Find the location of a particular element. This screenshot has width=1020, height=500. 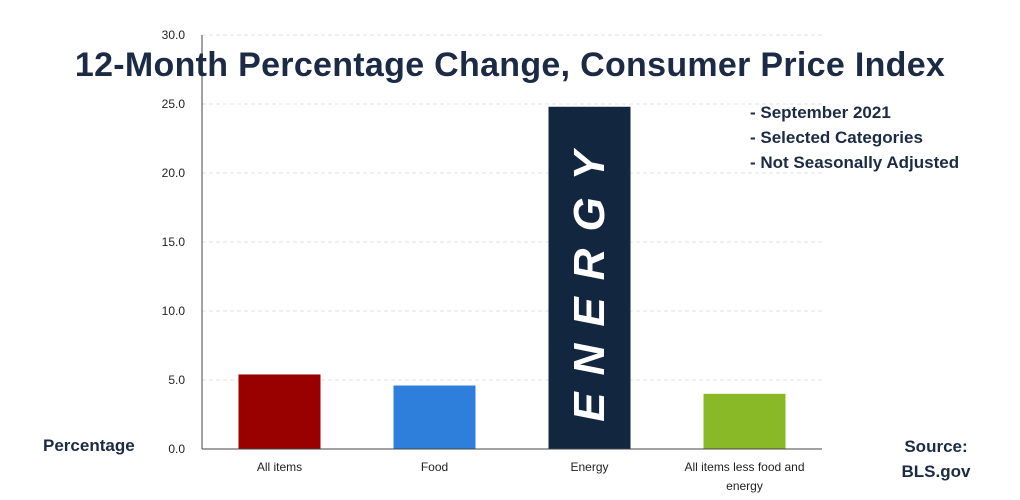

y-axis-ticks: 0.0 5.0 10.0 15.0 20.0 25.0 30.0 is located at coordinates (174, 242).